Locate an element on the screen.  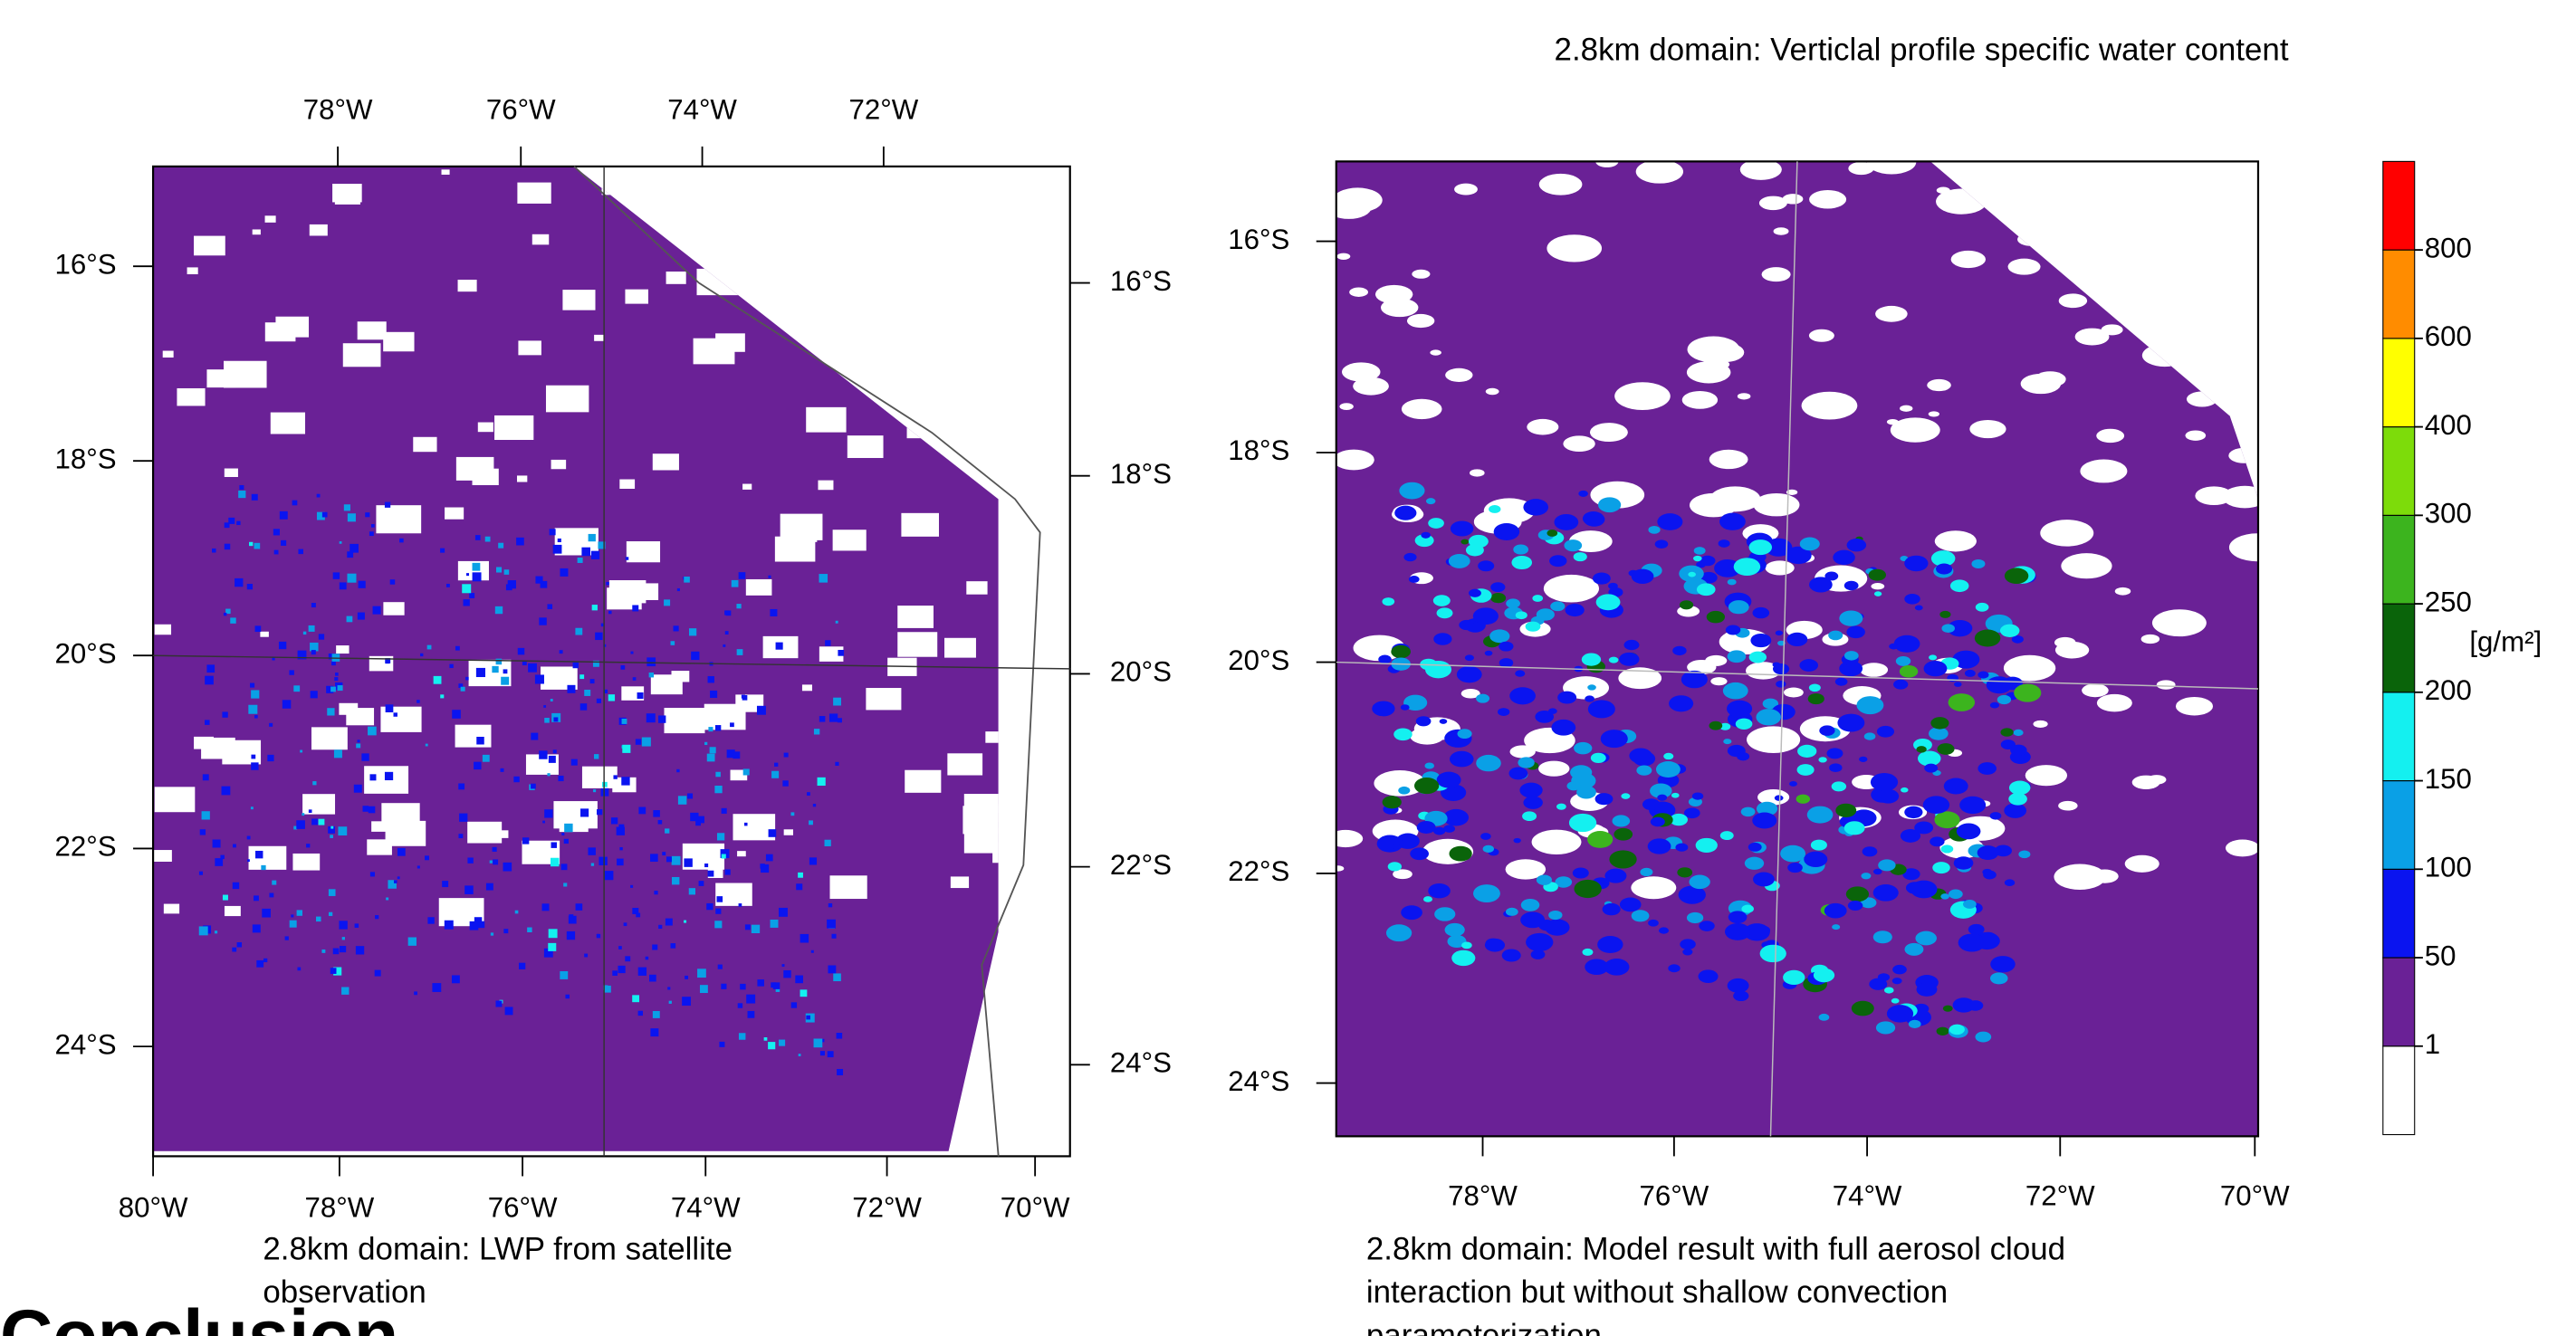
colorbar-box is located at coordinates (2399, 914).